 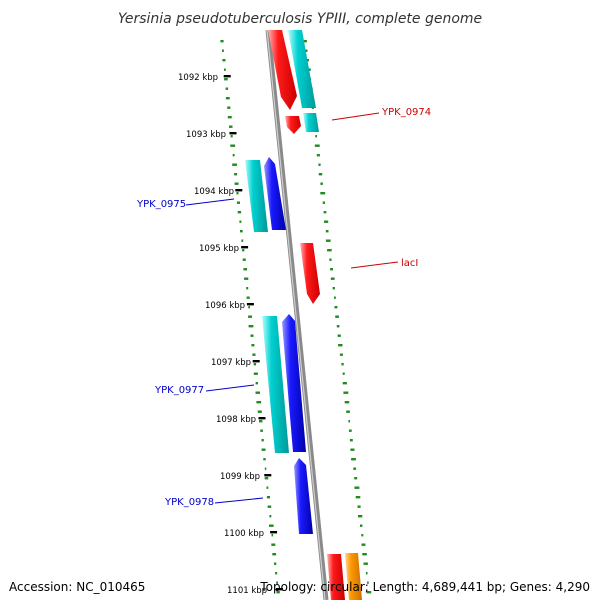 What do you see at coordinates (240, 477) in the screenshot?
I see `tick-label-1099: 1099 kbp` at bounding box center [240, 477].